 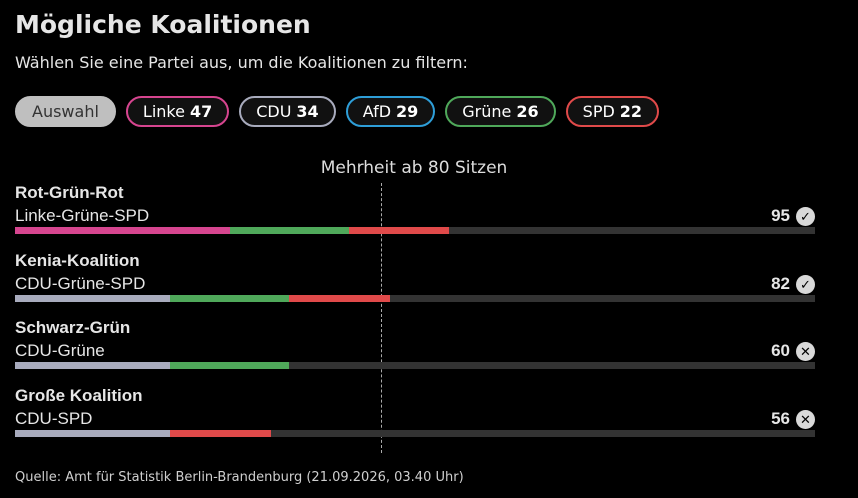 I want to click on majority-line, so click(x=381, y=318).